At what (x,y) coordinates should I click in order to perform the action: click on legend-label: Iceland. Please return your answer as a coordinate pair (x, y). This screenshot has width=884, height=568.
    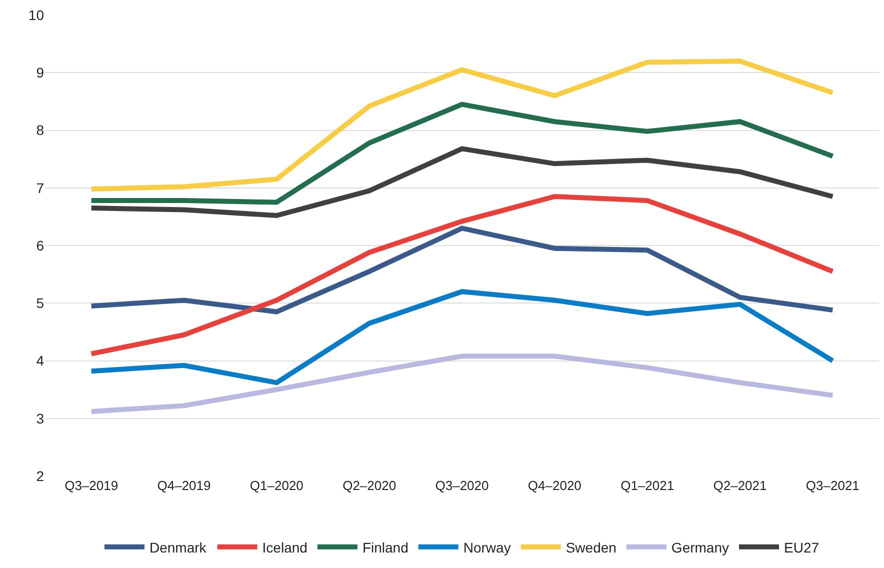
    Looking at the image, I should click on (285, 547).